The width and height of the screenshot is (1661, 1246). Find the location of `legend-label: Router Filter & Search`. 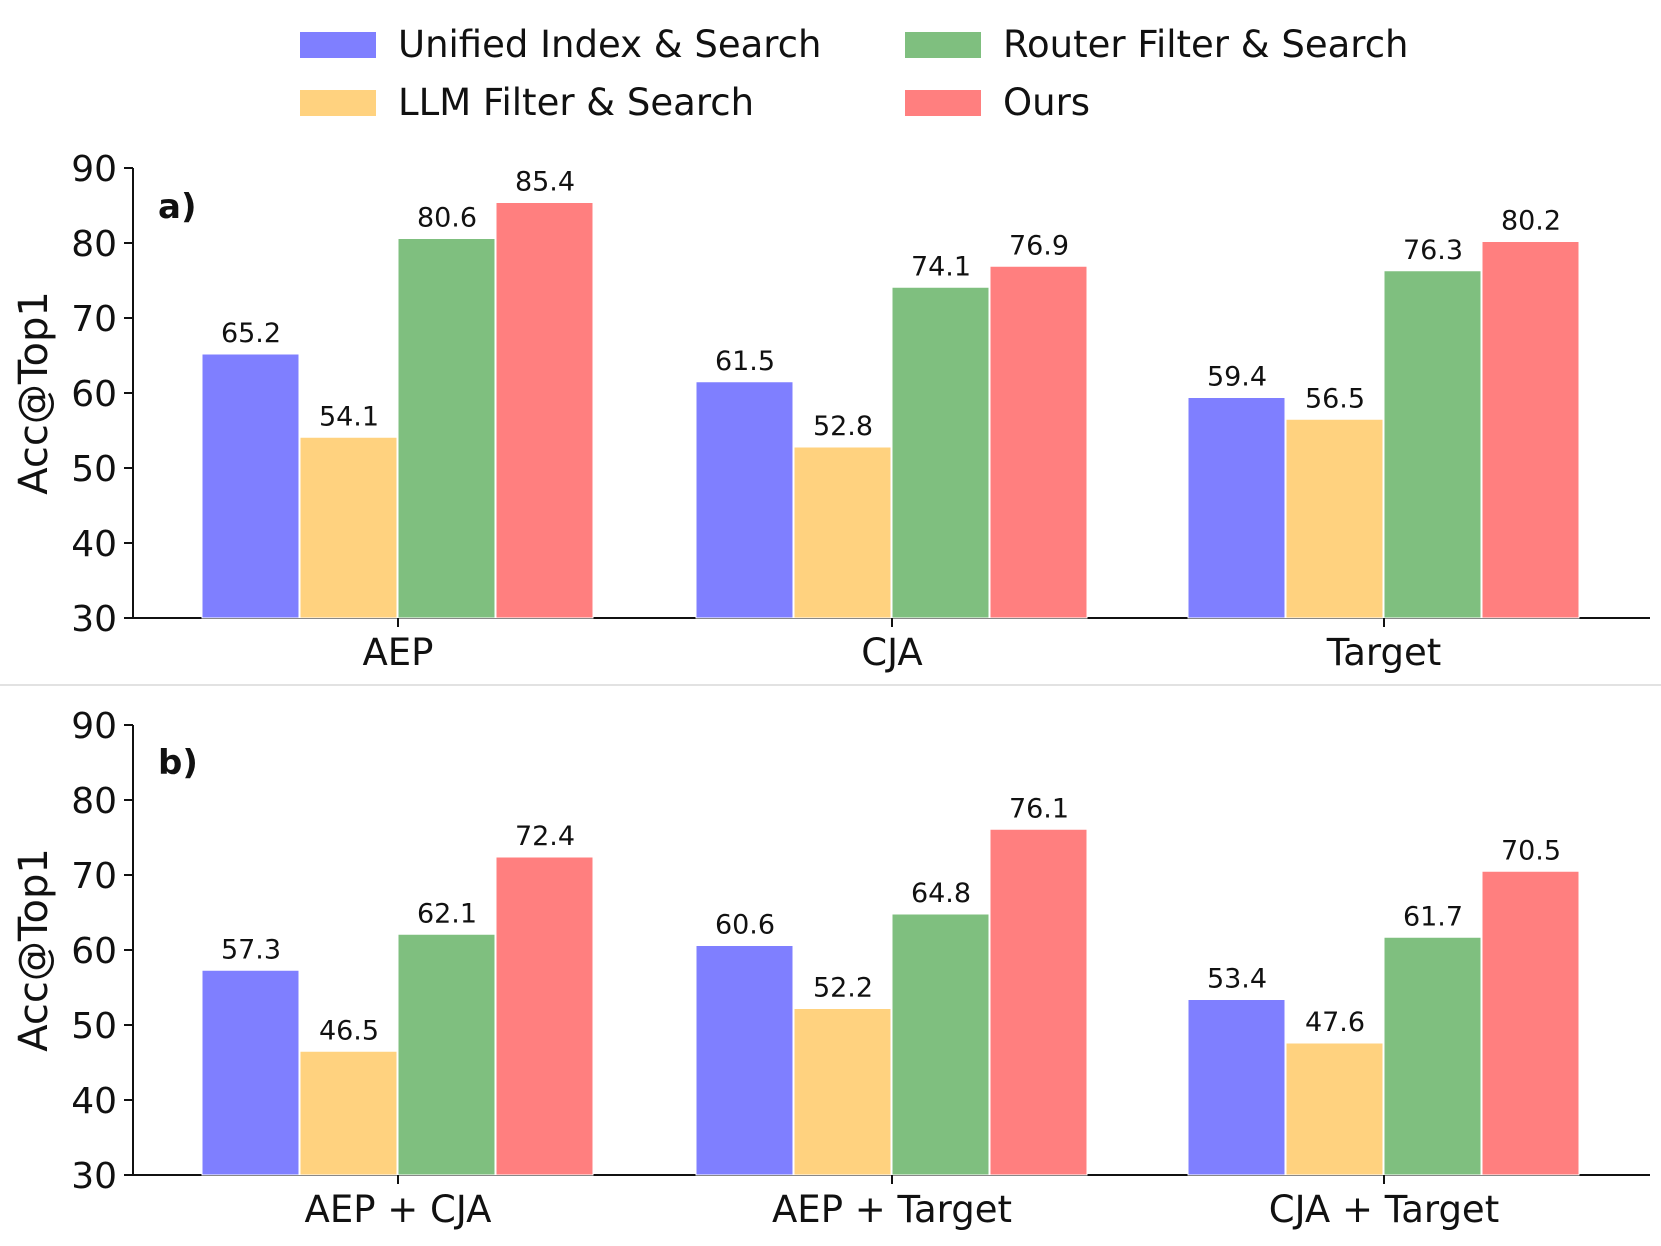

legend-label: Router Filter & Search is located at coordinates (1206, 44).